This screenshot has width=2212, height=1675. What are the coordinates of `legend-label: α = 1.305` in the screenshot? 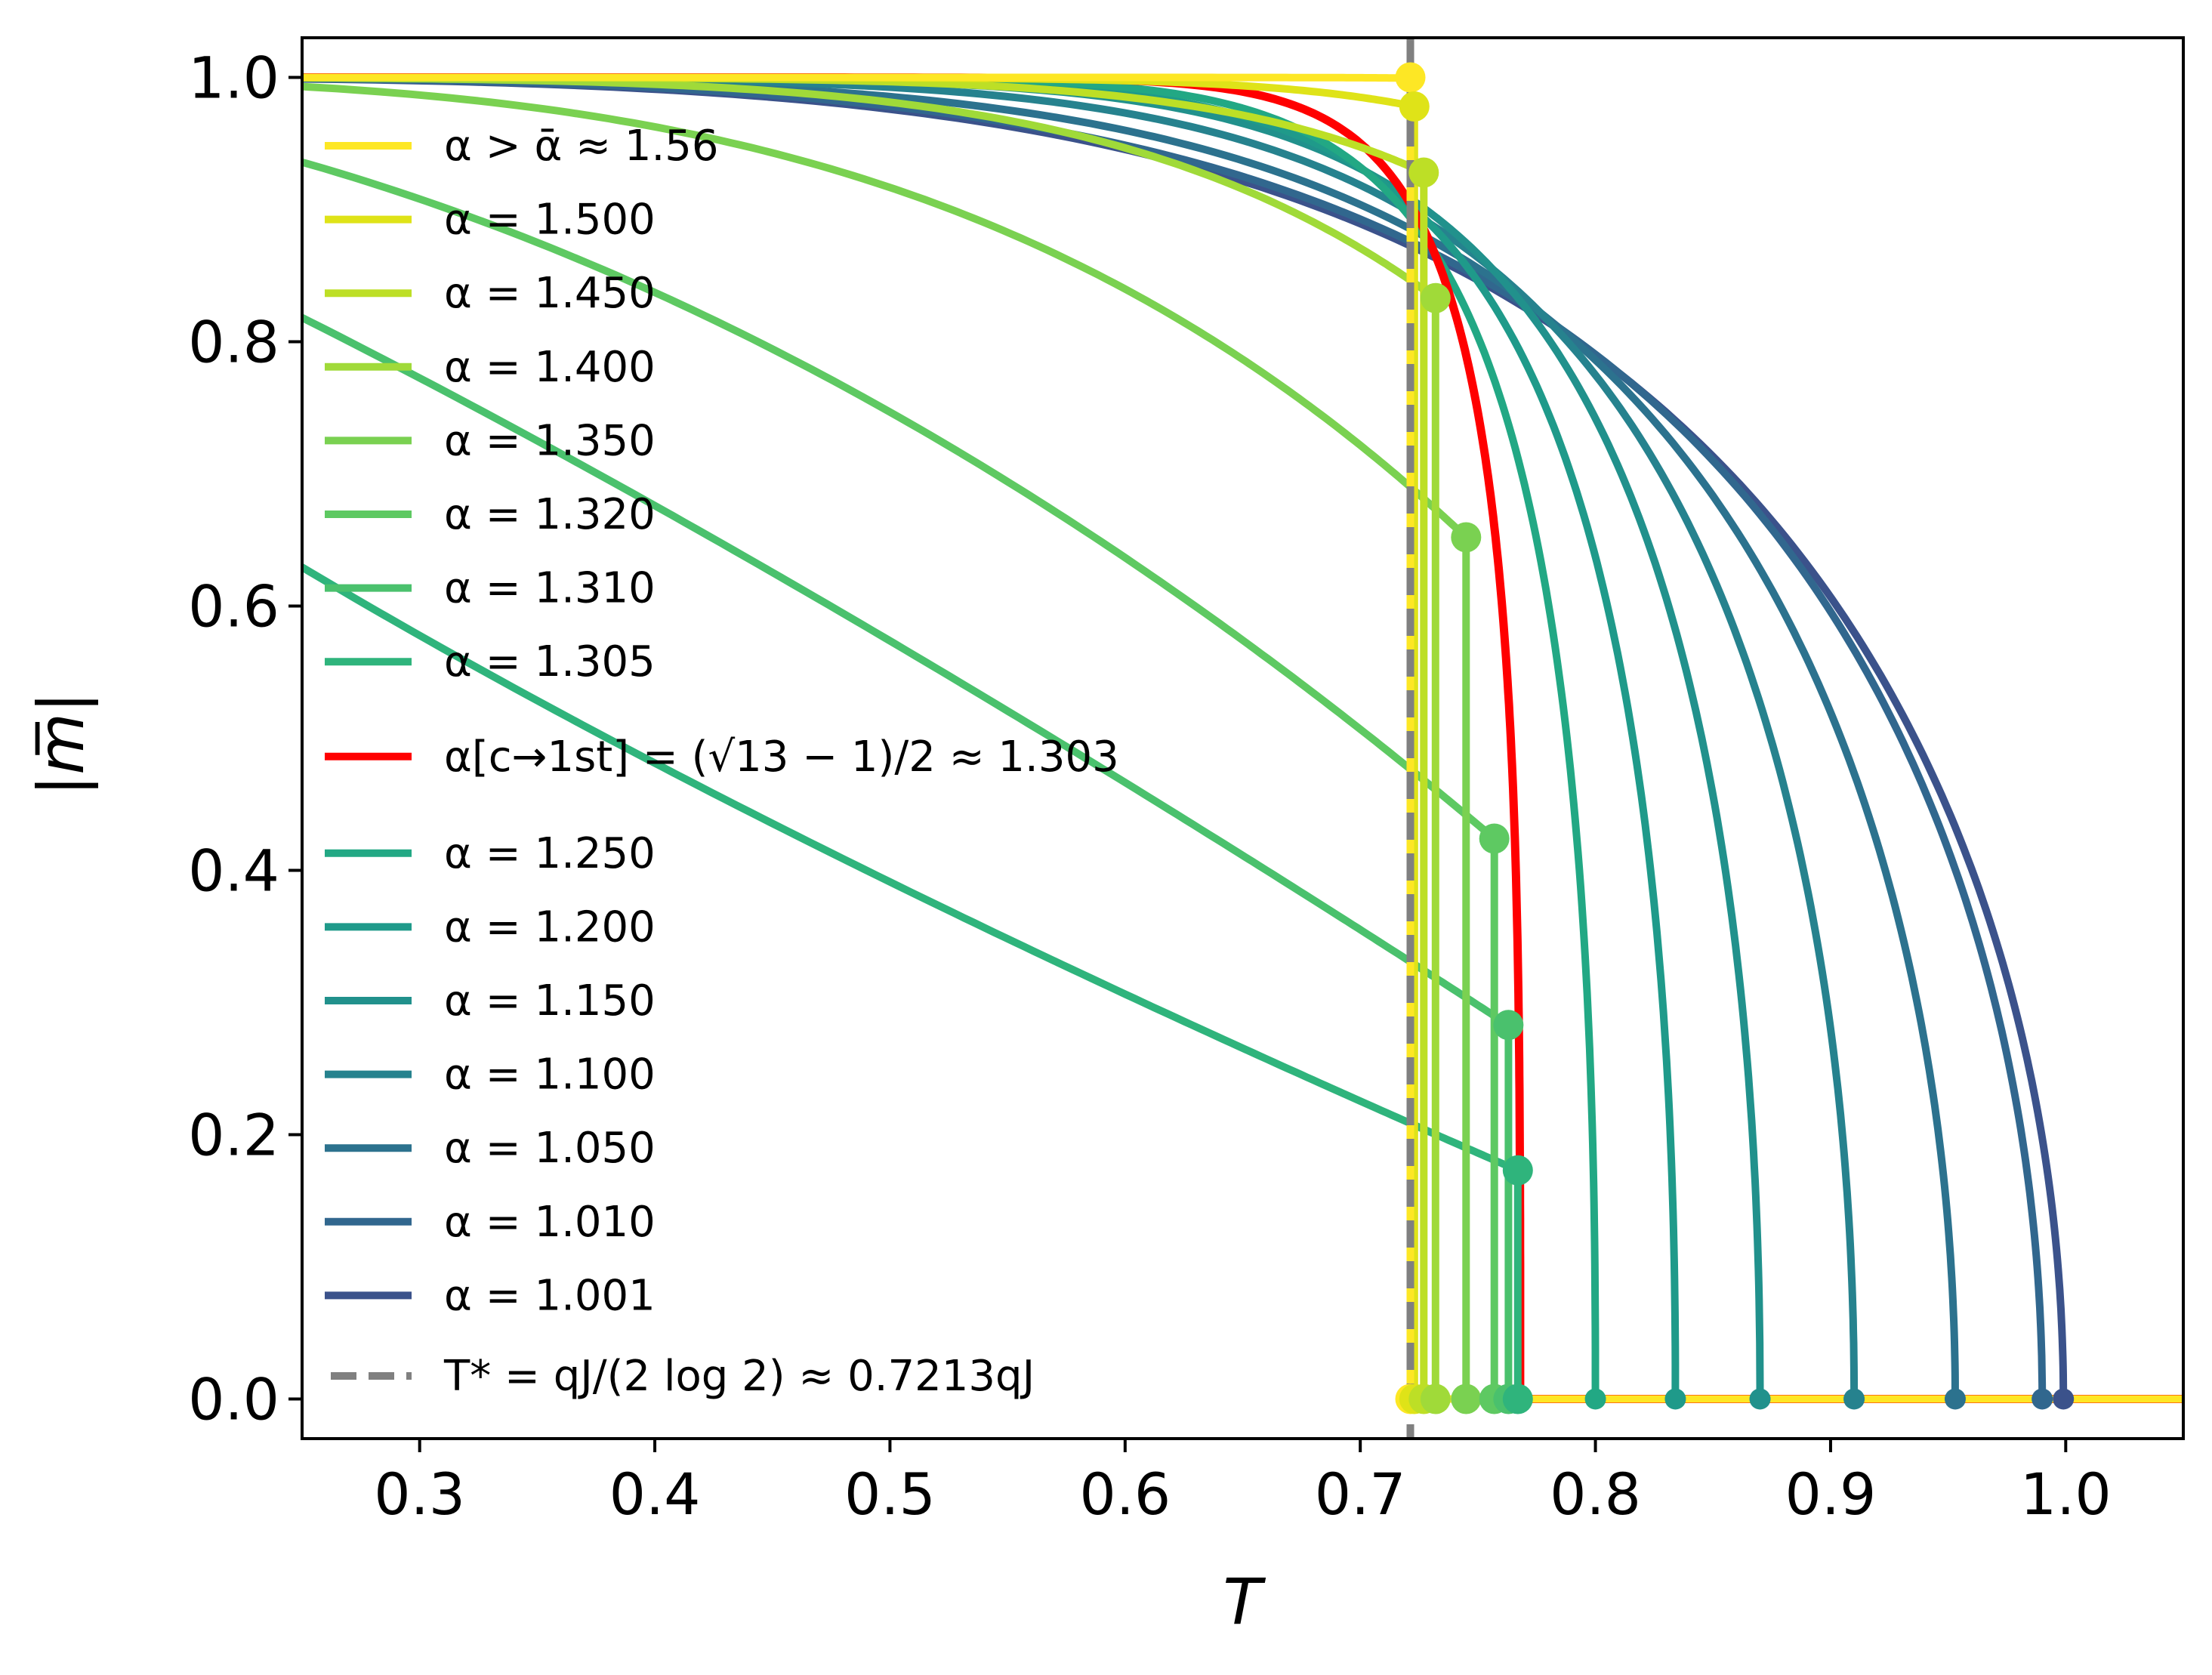 It's located at (550, 661).